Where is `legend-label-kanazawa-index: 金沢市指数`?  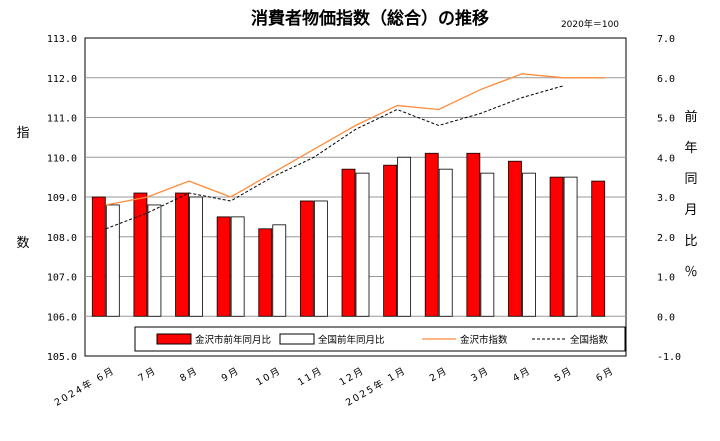 legend-label-kanazawa-index: 金沢市指数 is located at coordinates (484, 340).